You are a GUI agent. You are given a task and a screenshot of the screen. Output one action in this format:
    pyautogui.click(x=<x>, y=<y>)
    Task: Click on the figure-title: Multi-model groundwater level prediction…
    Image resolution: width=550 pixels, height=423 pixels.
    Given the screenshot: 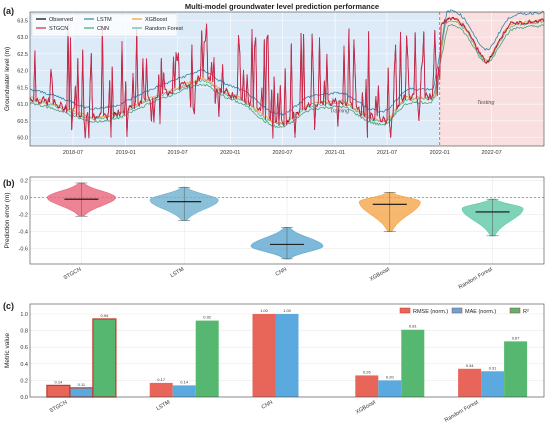 What is the action you would take?
    pyautogui.click(x=282, y=6)
    